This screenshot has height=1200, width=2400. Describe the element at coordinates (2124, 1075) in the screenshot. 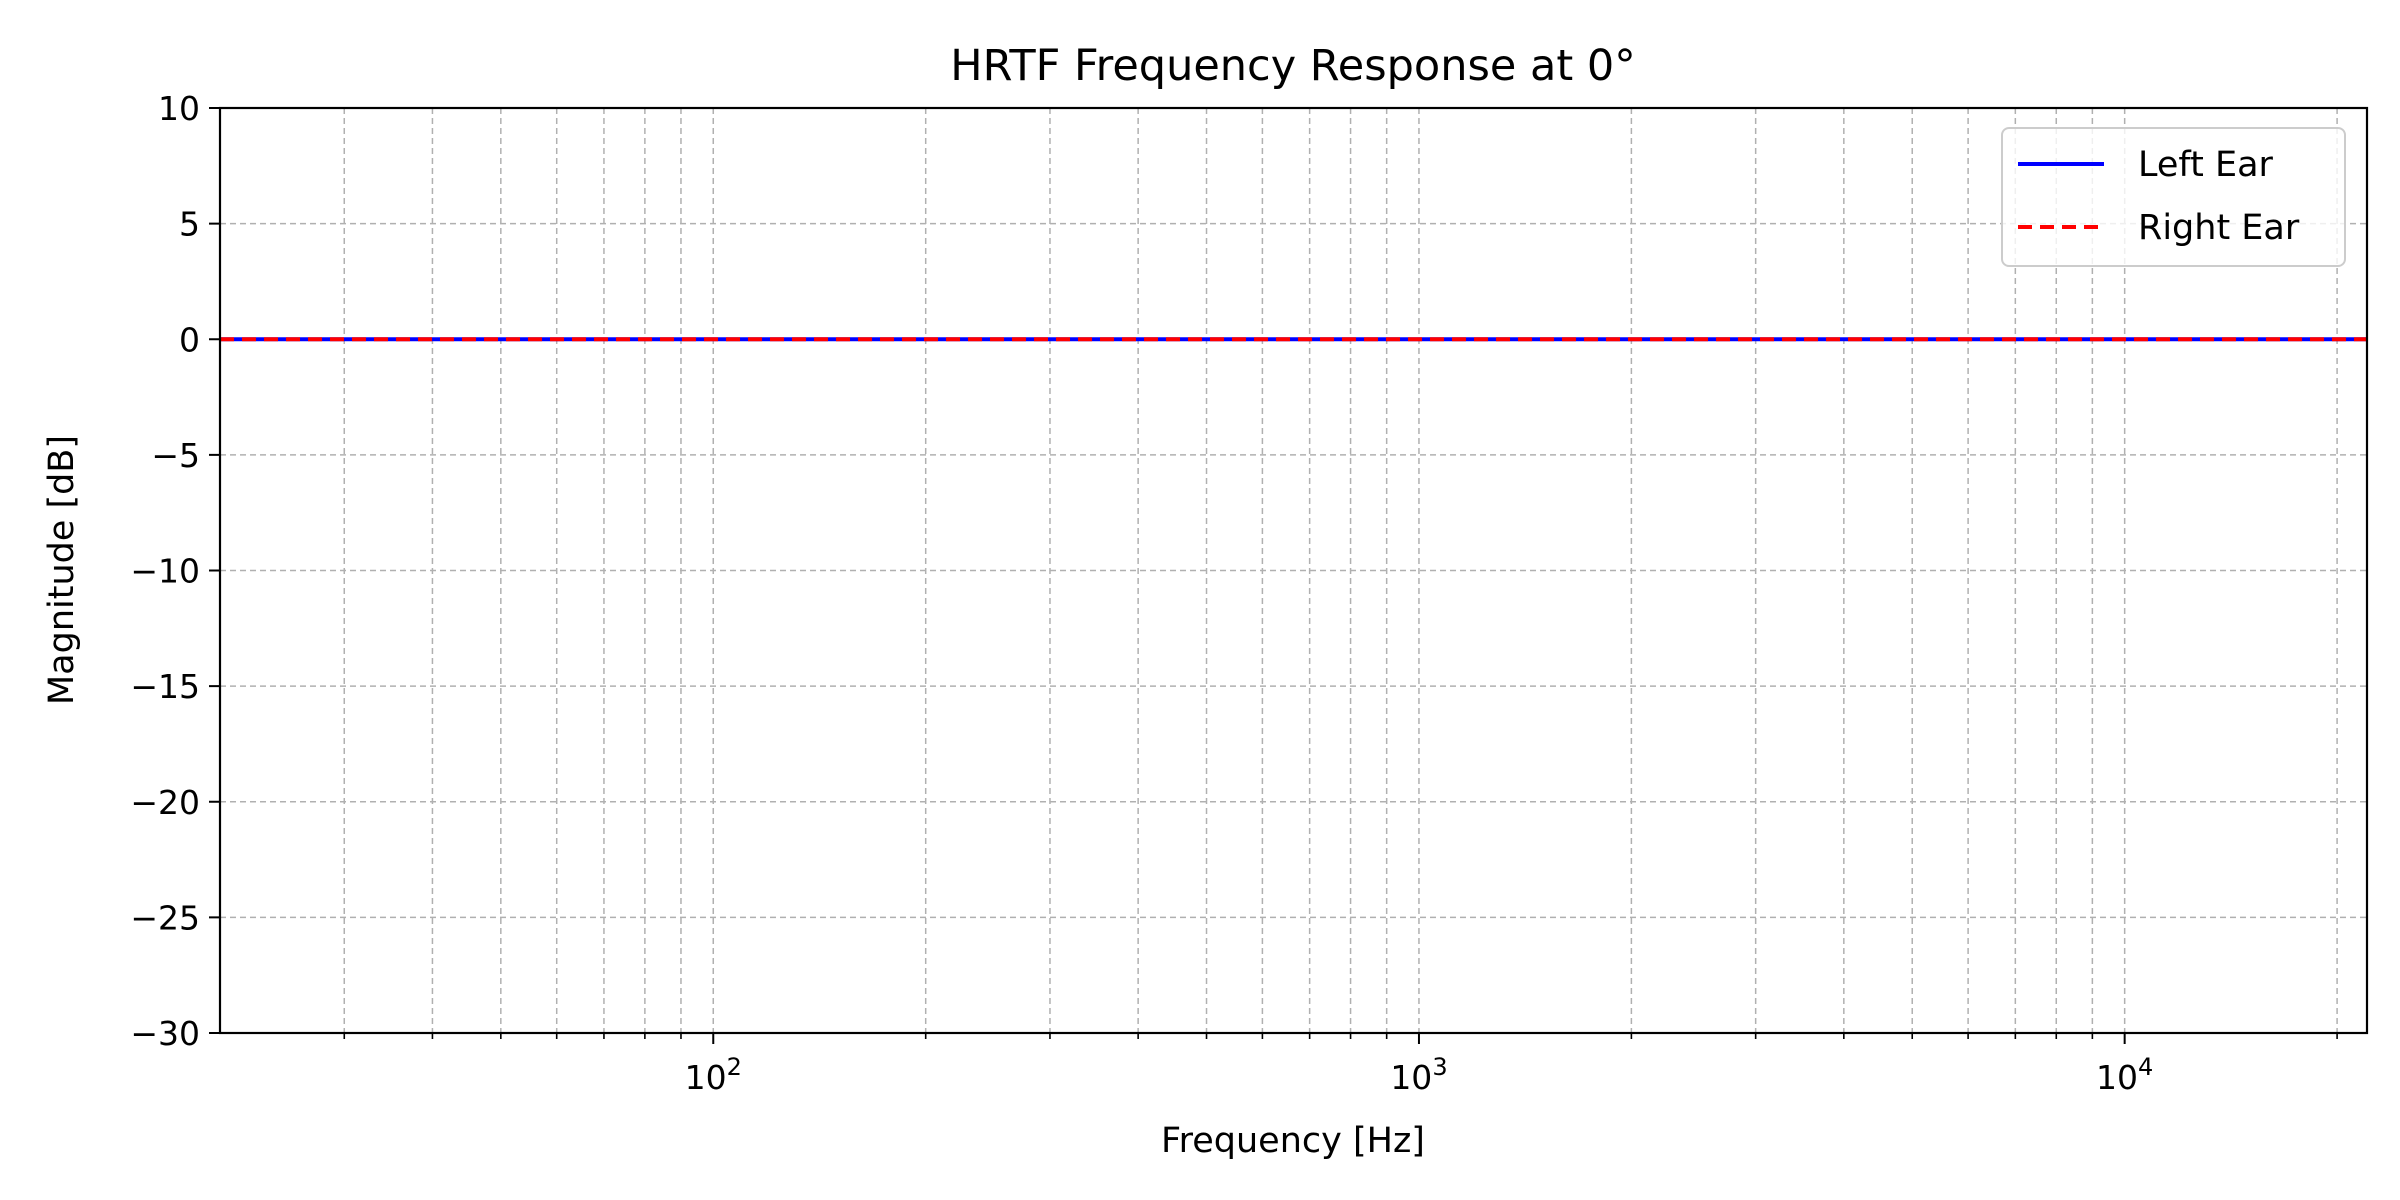

I see `x-tick-label: 10⁴` at that location.